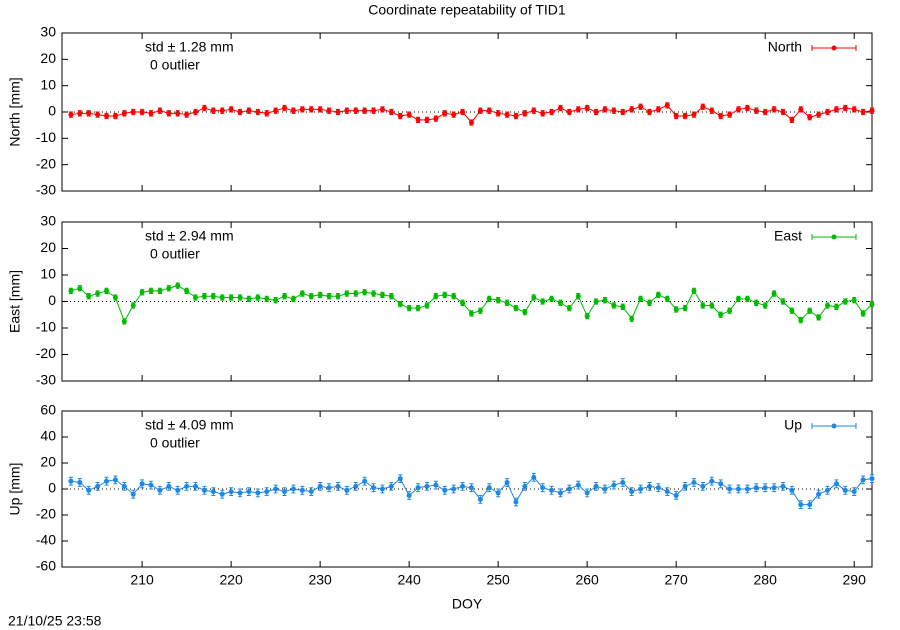 The width and height of the screenshot is (900, 630). Describe the element at coordinates (189, 47) in the screenshot. I see `annotation: std ± 1.28 mm` at that location.